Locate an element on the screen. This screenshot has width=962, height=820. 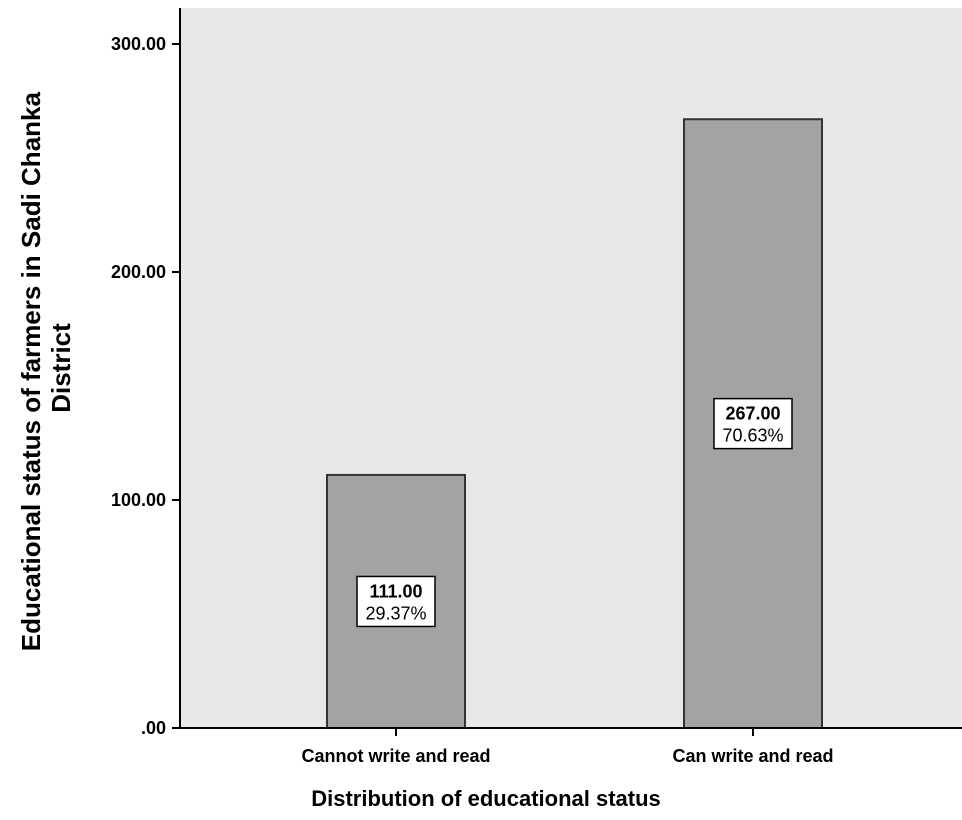
x-axis-ticks: Cannot write and read Can write and read is located at coordinates (567, 747).